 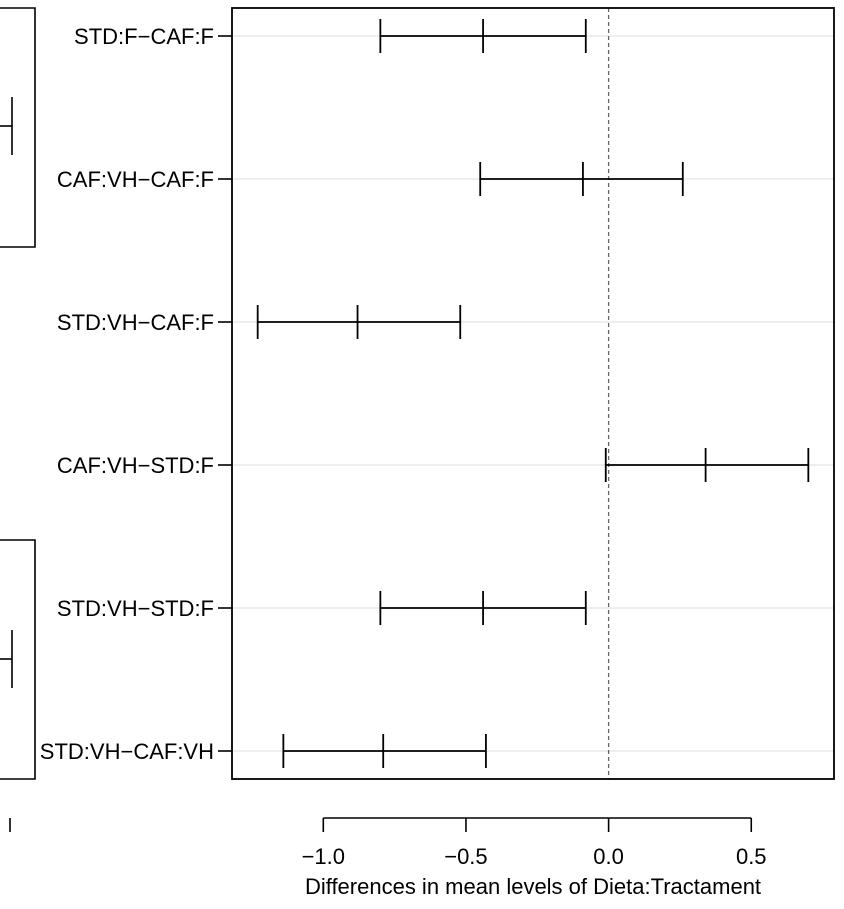 I want to click on y-tick-label: STD:F−CAF:F, so click(x=144, y=36).